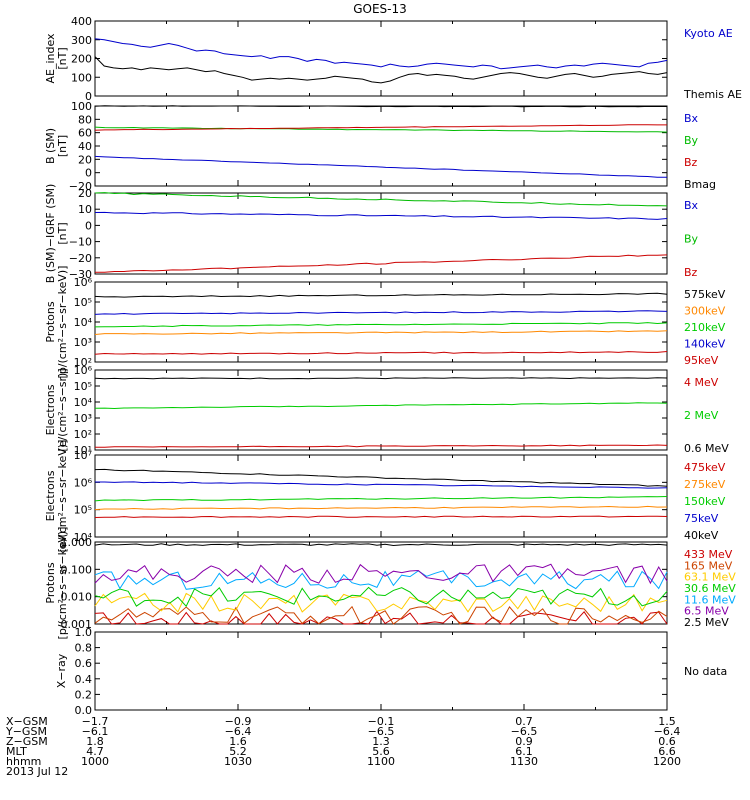  Describe the element at coordinates (691, 118) in the screenshot. I see `legend-entry: Bx` at that location.